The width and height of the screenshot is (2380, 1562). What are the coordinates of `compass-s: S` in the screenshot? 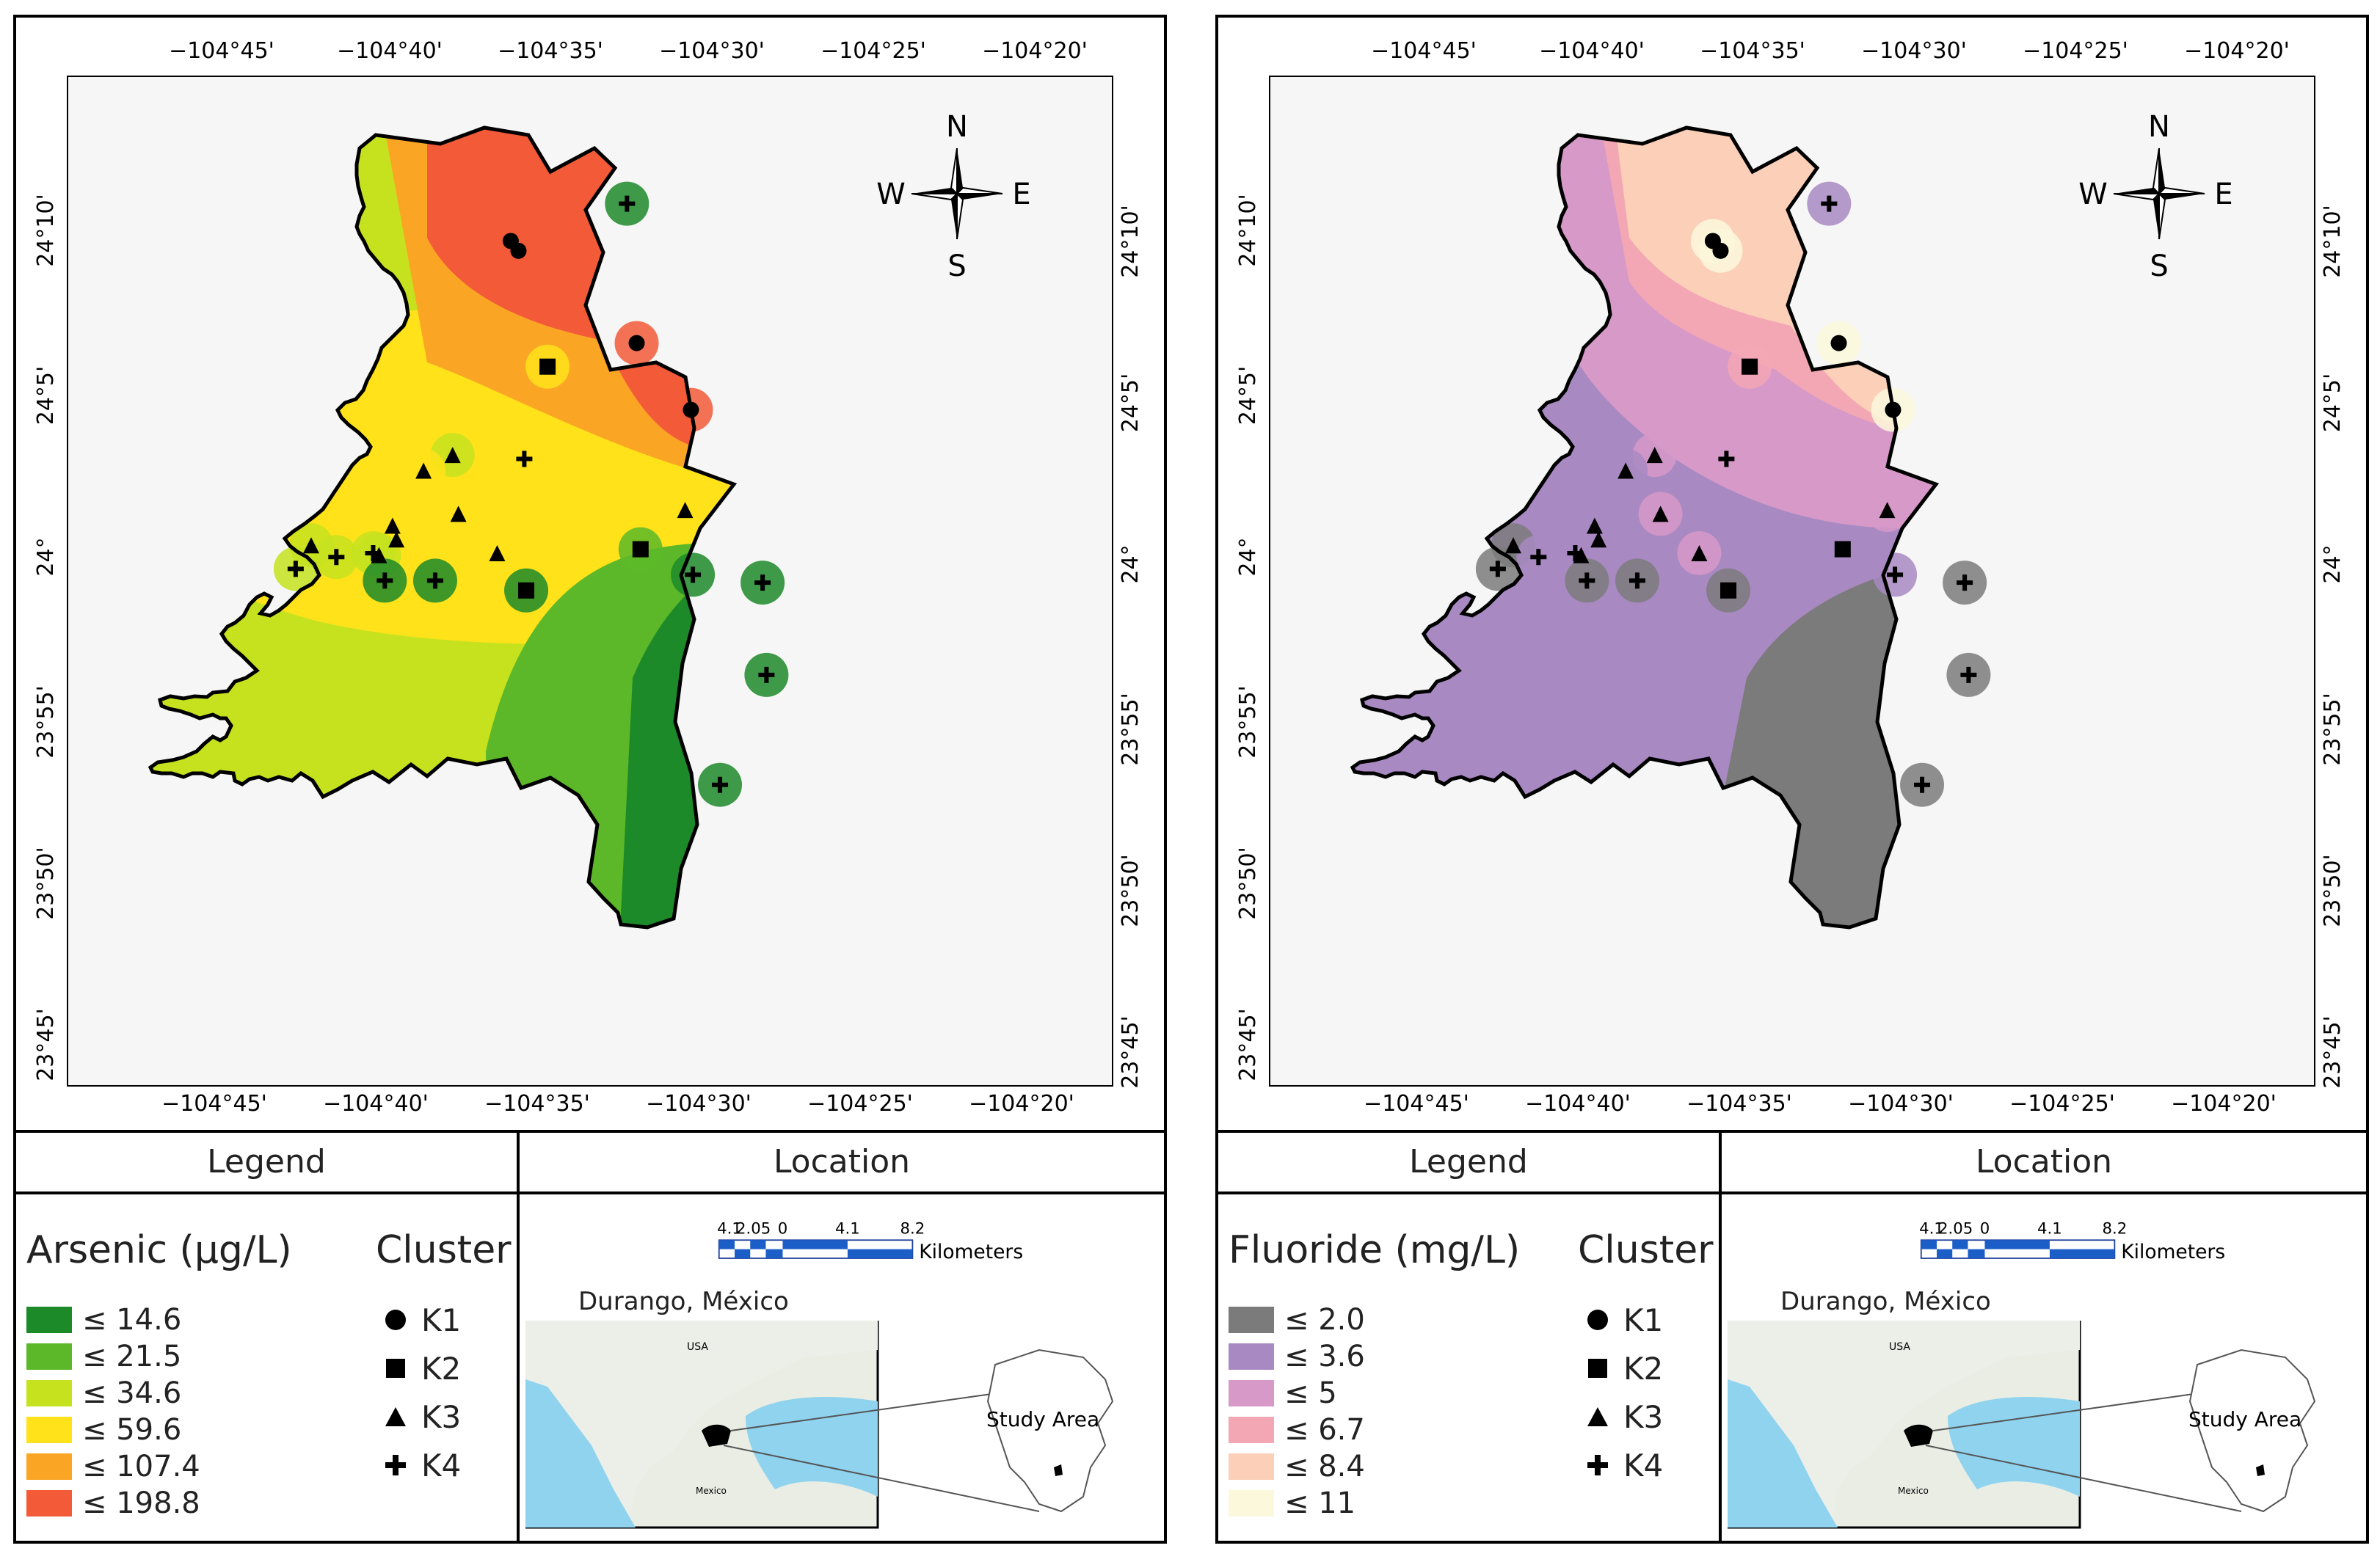 It's located at (956, 266).